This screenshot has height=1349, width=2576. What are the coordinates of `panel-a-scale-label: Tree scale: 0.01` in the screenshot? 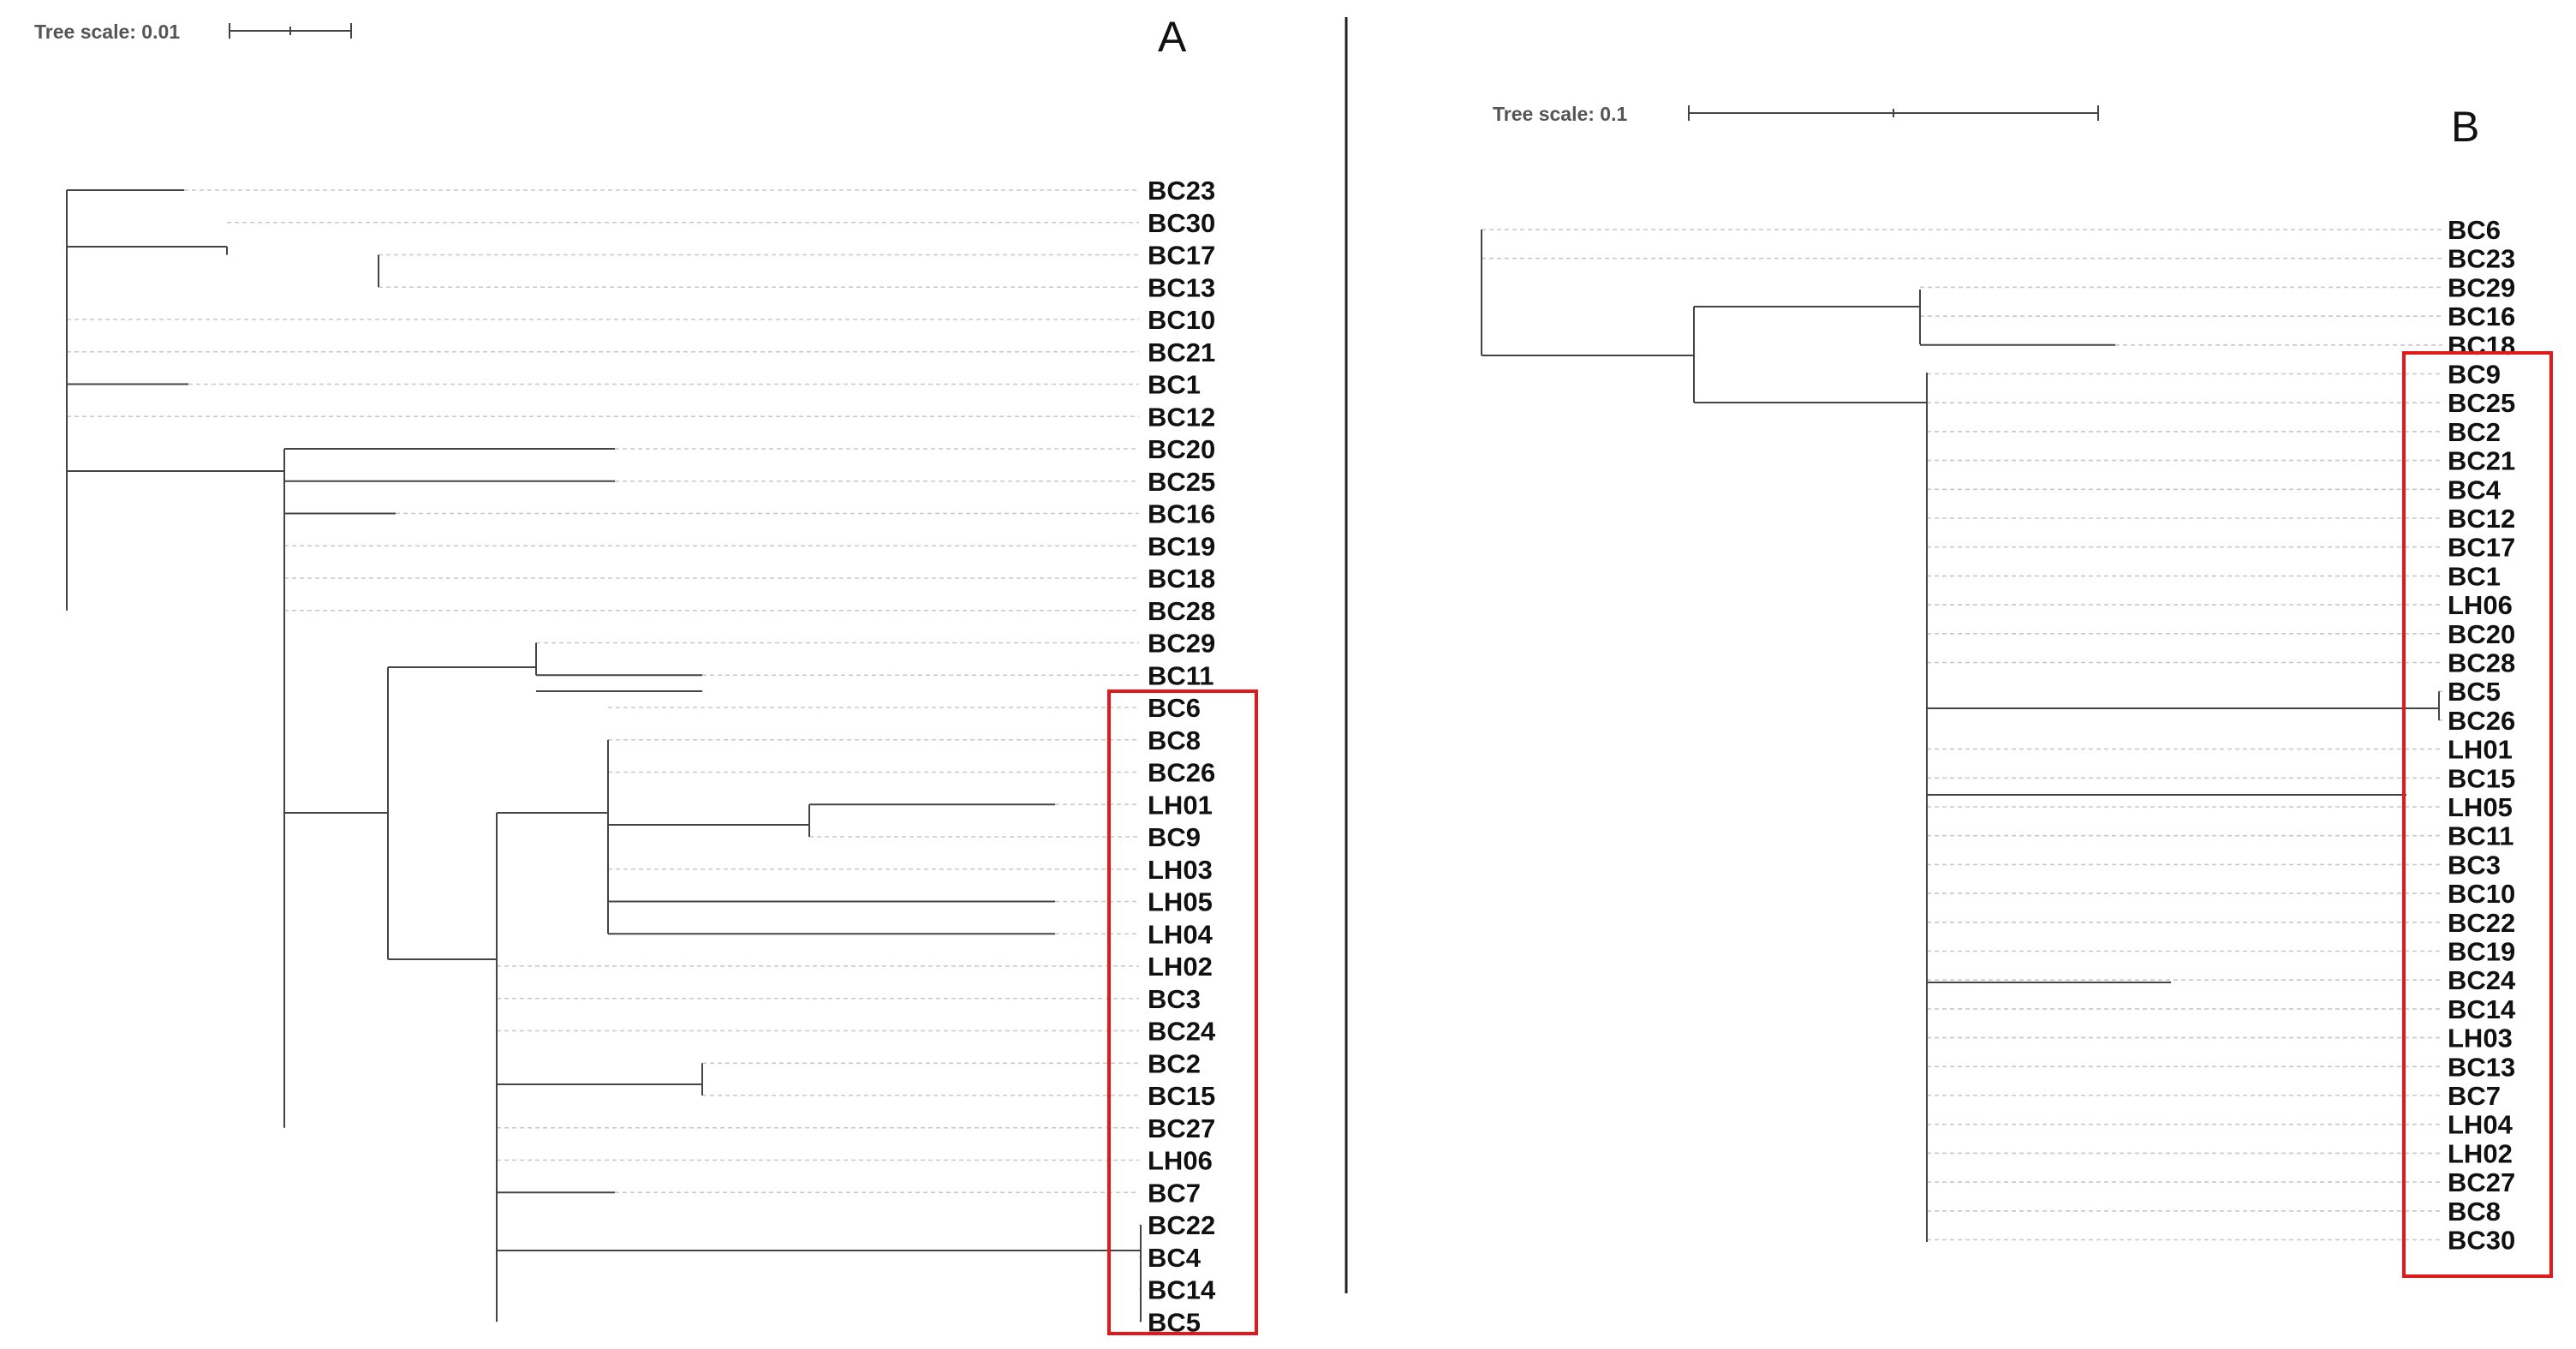 It's located at (107, 32).